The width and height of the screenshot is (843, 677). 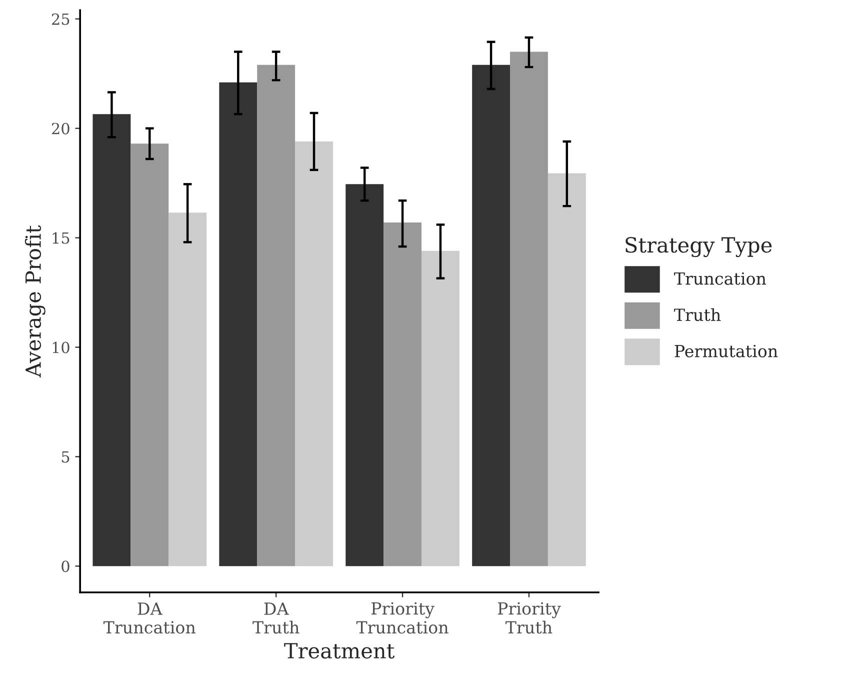 What do you see at coordinates (697, 315) in the screenshot?
I see `legend-label: Truth` at bounding box center [697, 315].